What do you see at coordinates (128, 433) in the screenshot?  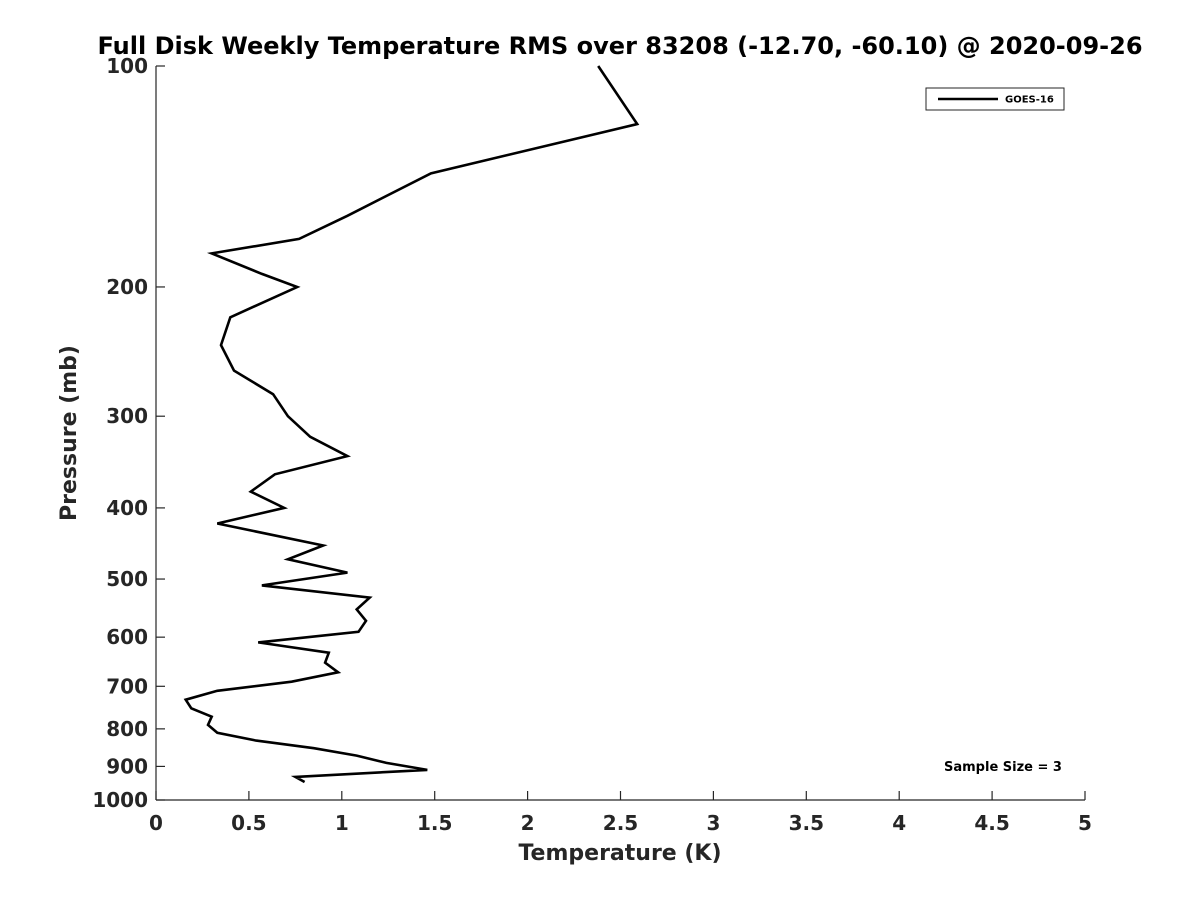 I see `y-ticks: 100 200 300 400 500 600 700 800 900 1000` at bounding box center [128, 433].